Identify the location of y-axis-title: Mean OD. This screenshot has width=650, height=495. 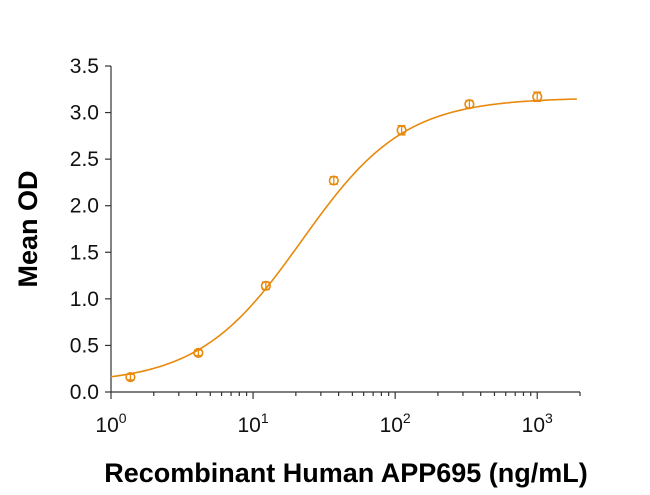
(28, 228).